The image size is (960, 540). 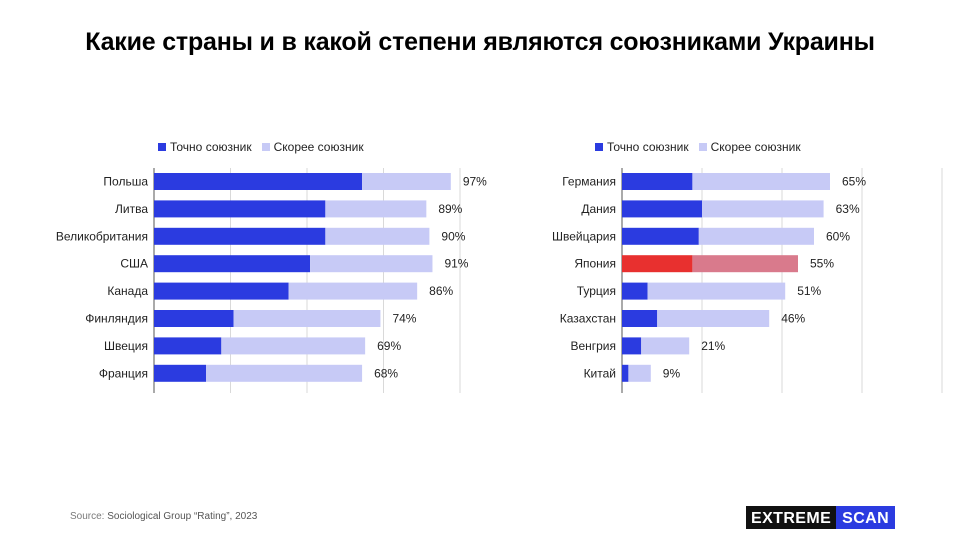 I want to click on category-label: Дания, so click(x=598, y=209).